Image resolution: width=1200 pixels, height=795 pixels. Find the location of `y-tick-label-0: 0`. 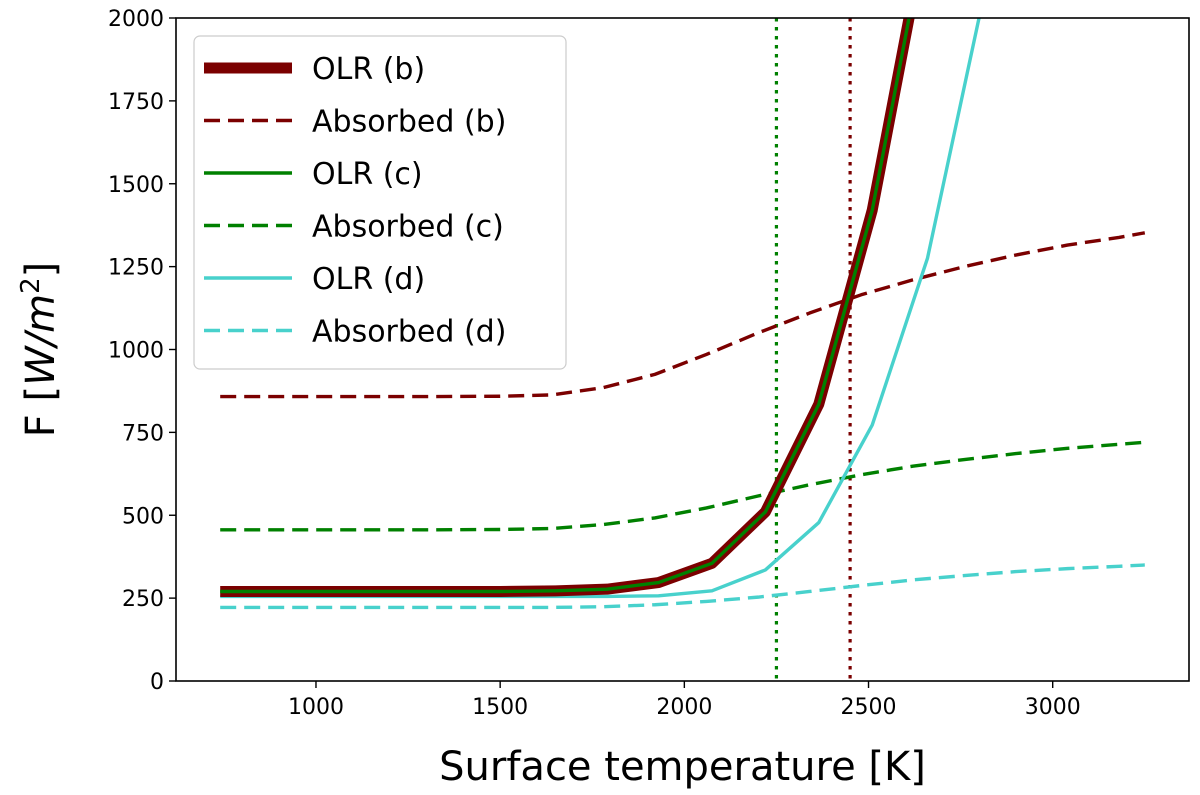

y-tick-label-0: 0 is located at coordinates (157, 682).